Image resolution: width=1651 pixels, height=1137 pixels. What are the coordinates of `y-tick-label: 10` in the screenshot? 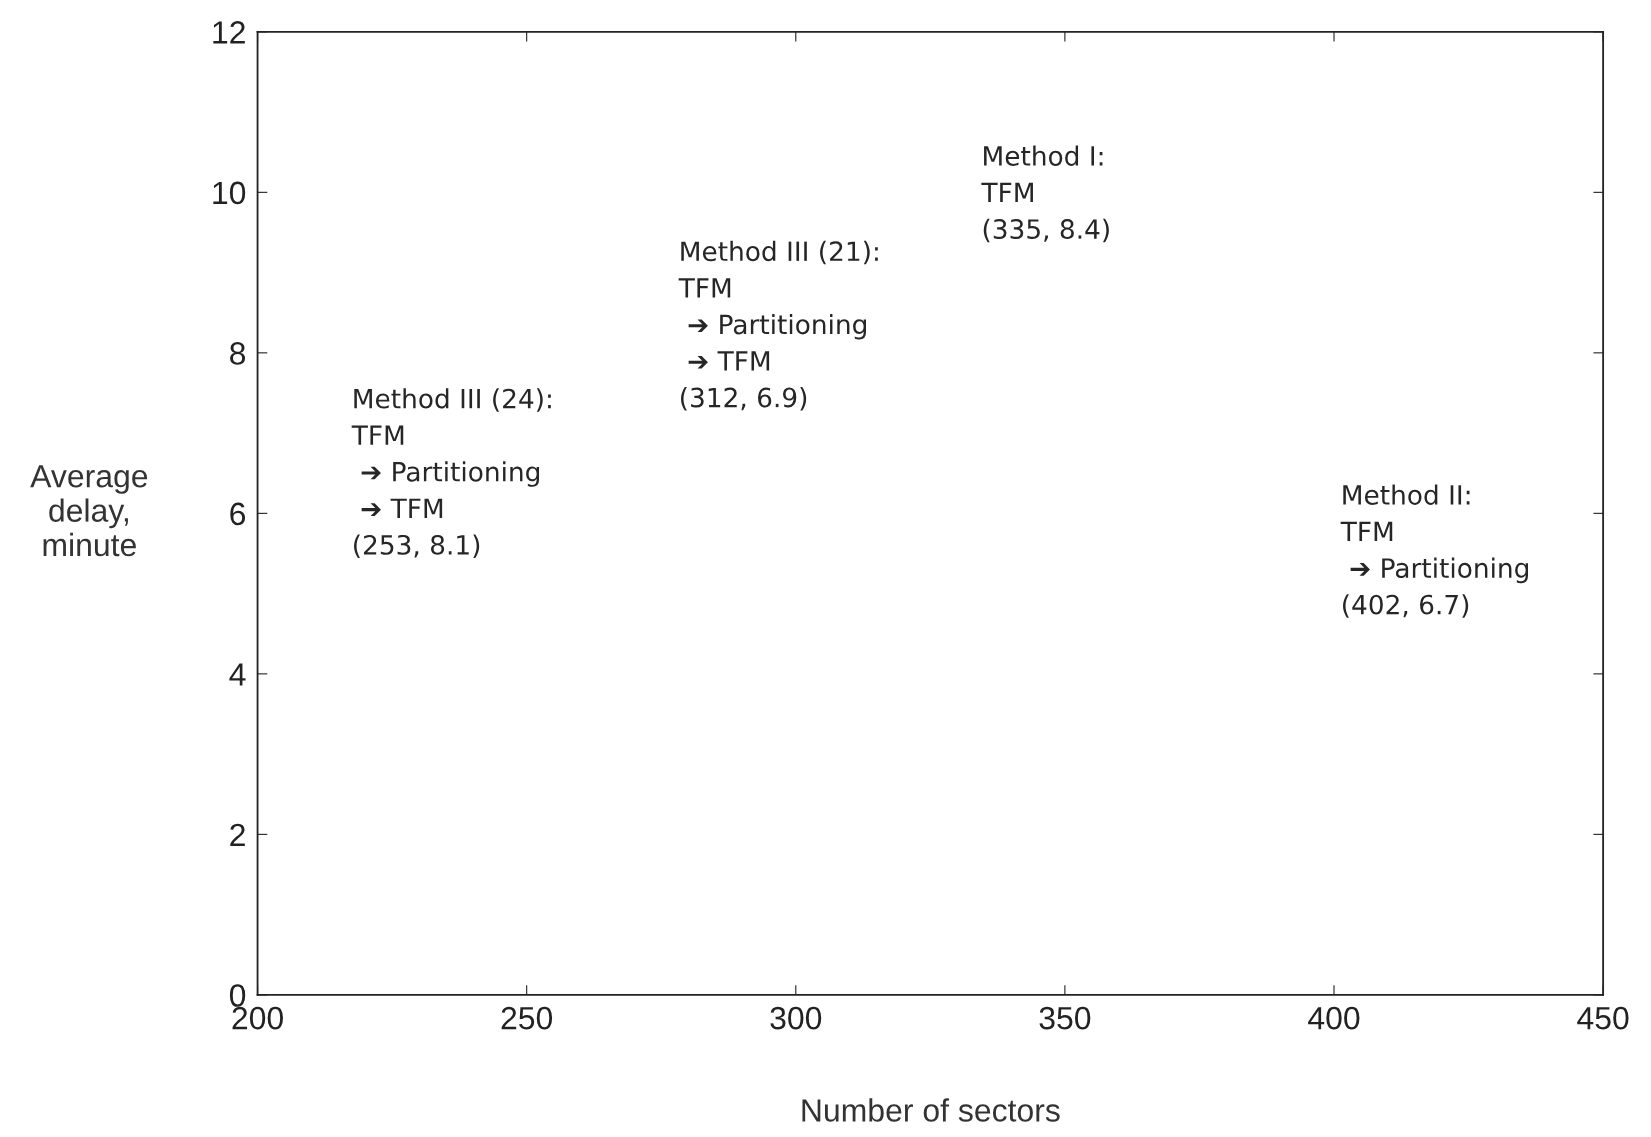 It's located at (229, 193).